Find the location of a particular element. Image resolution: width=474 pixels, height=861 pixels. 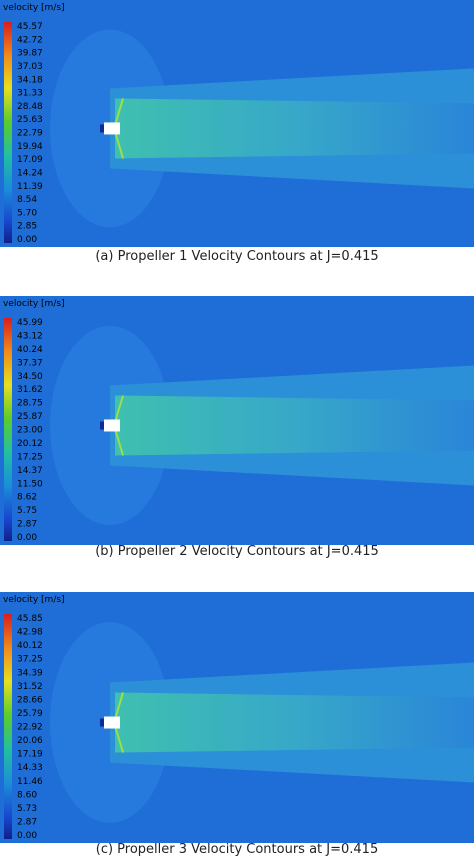

legend-label: 8.62 is located at coordinates (27, 498).